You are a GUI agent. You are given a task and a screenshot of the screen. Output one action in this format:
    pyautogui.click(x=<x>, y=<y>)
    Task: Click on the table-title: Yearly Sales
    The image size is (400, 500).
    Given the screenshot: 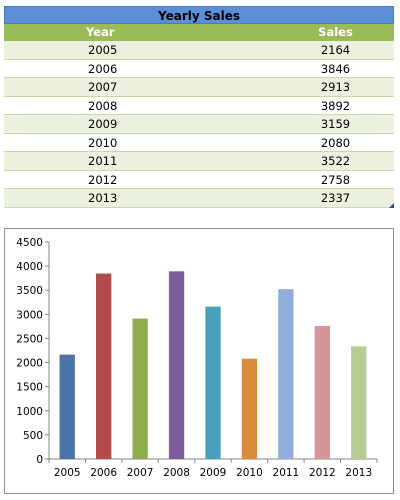 What is the action you would take?
    pyautogui.click(x=199, y=15)
    